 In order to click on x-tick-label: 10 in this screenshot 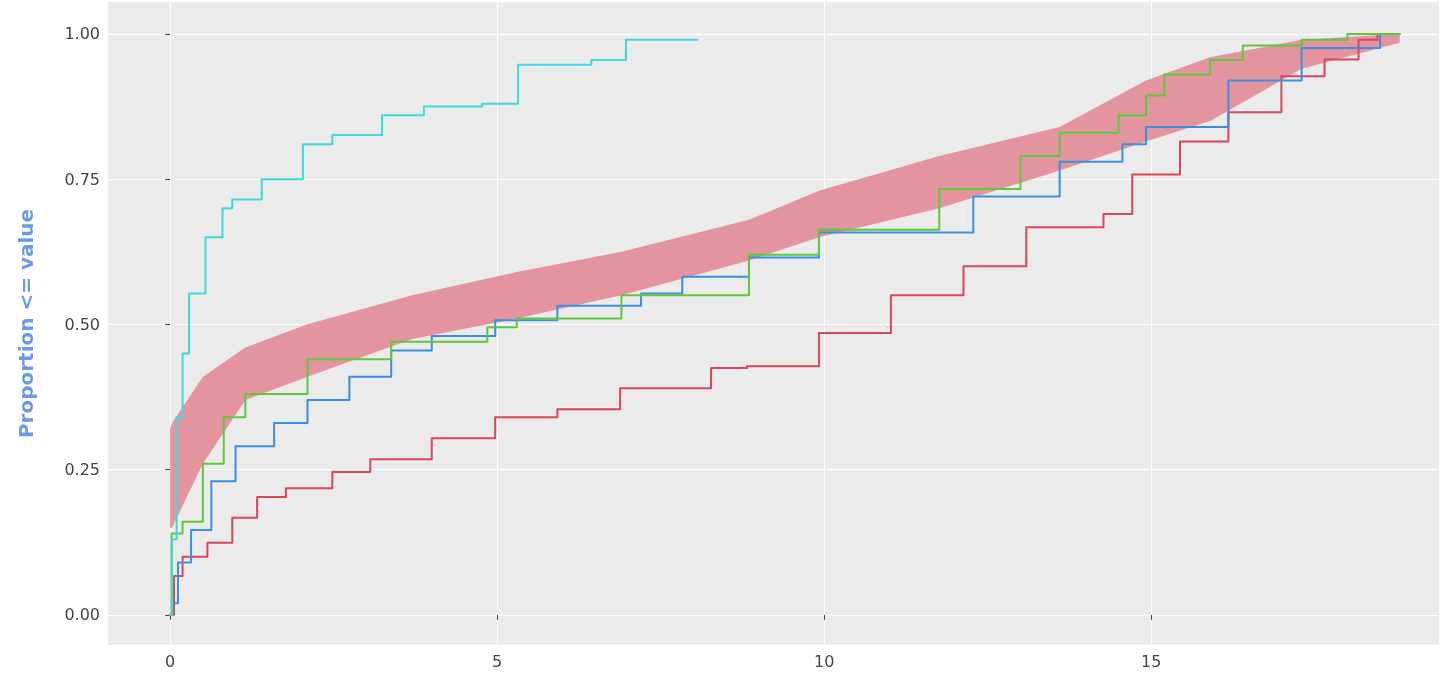, I will do `click(824, 661)`.